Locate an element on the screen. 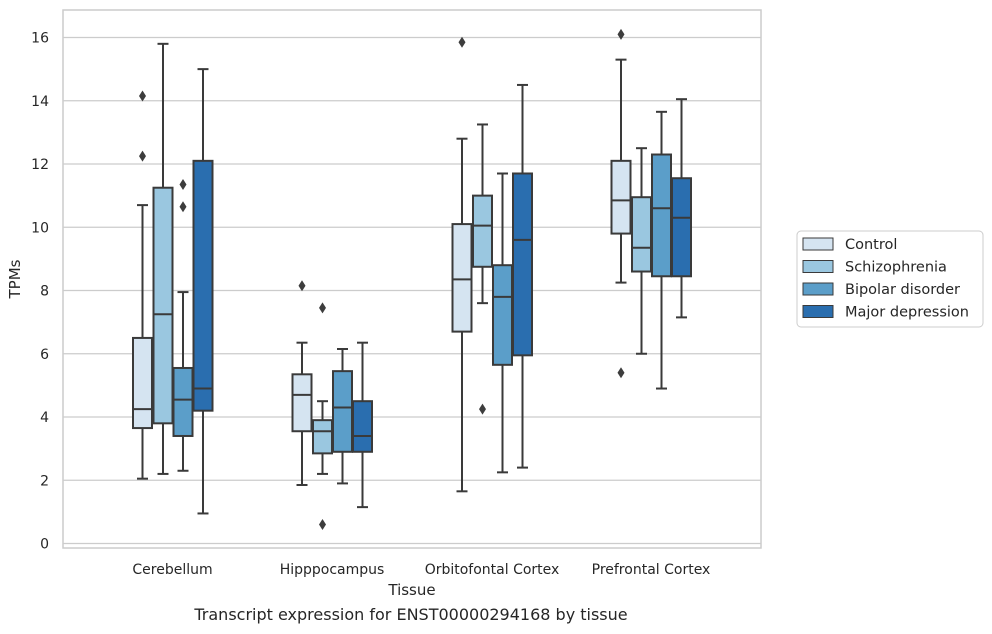  legend-entry-label: Control is located at coordinates (871, 245).